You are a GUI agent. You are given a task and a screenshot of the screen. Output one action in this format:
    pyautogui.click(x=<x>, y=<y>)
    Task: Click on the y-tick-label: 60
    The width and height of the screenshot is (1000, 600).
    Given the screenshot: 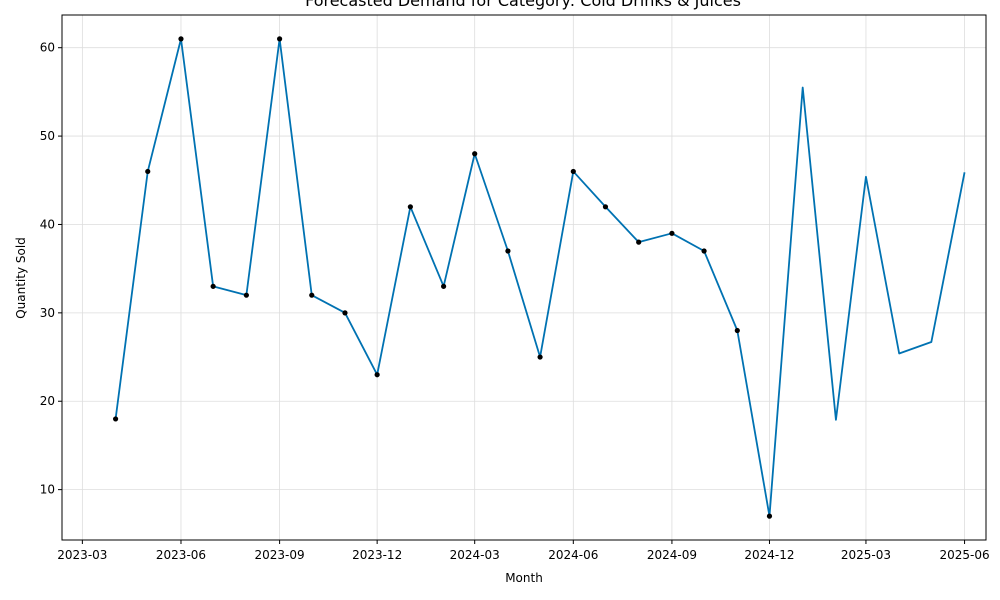 What is the action you would take?
    pyautogui.click(x=47, y=48)
    